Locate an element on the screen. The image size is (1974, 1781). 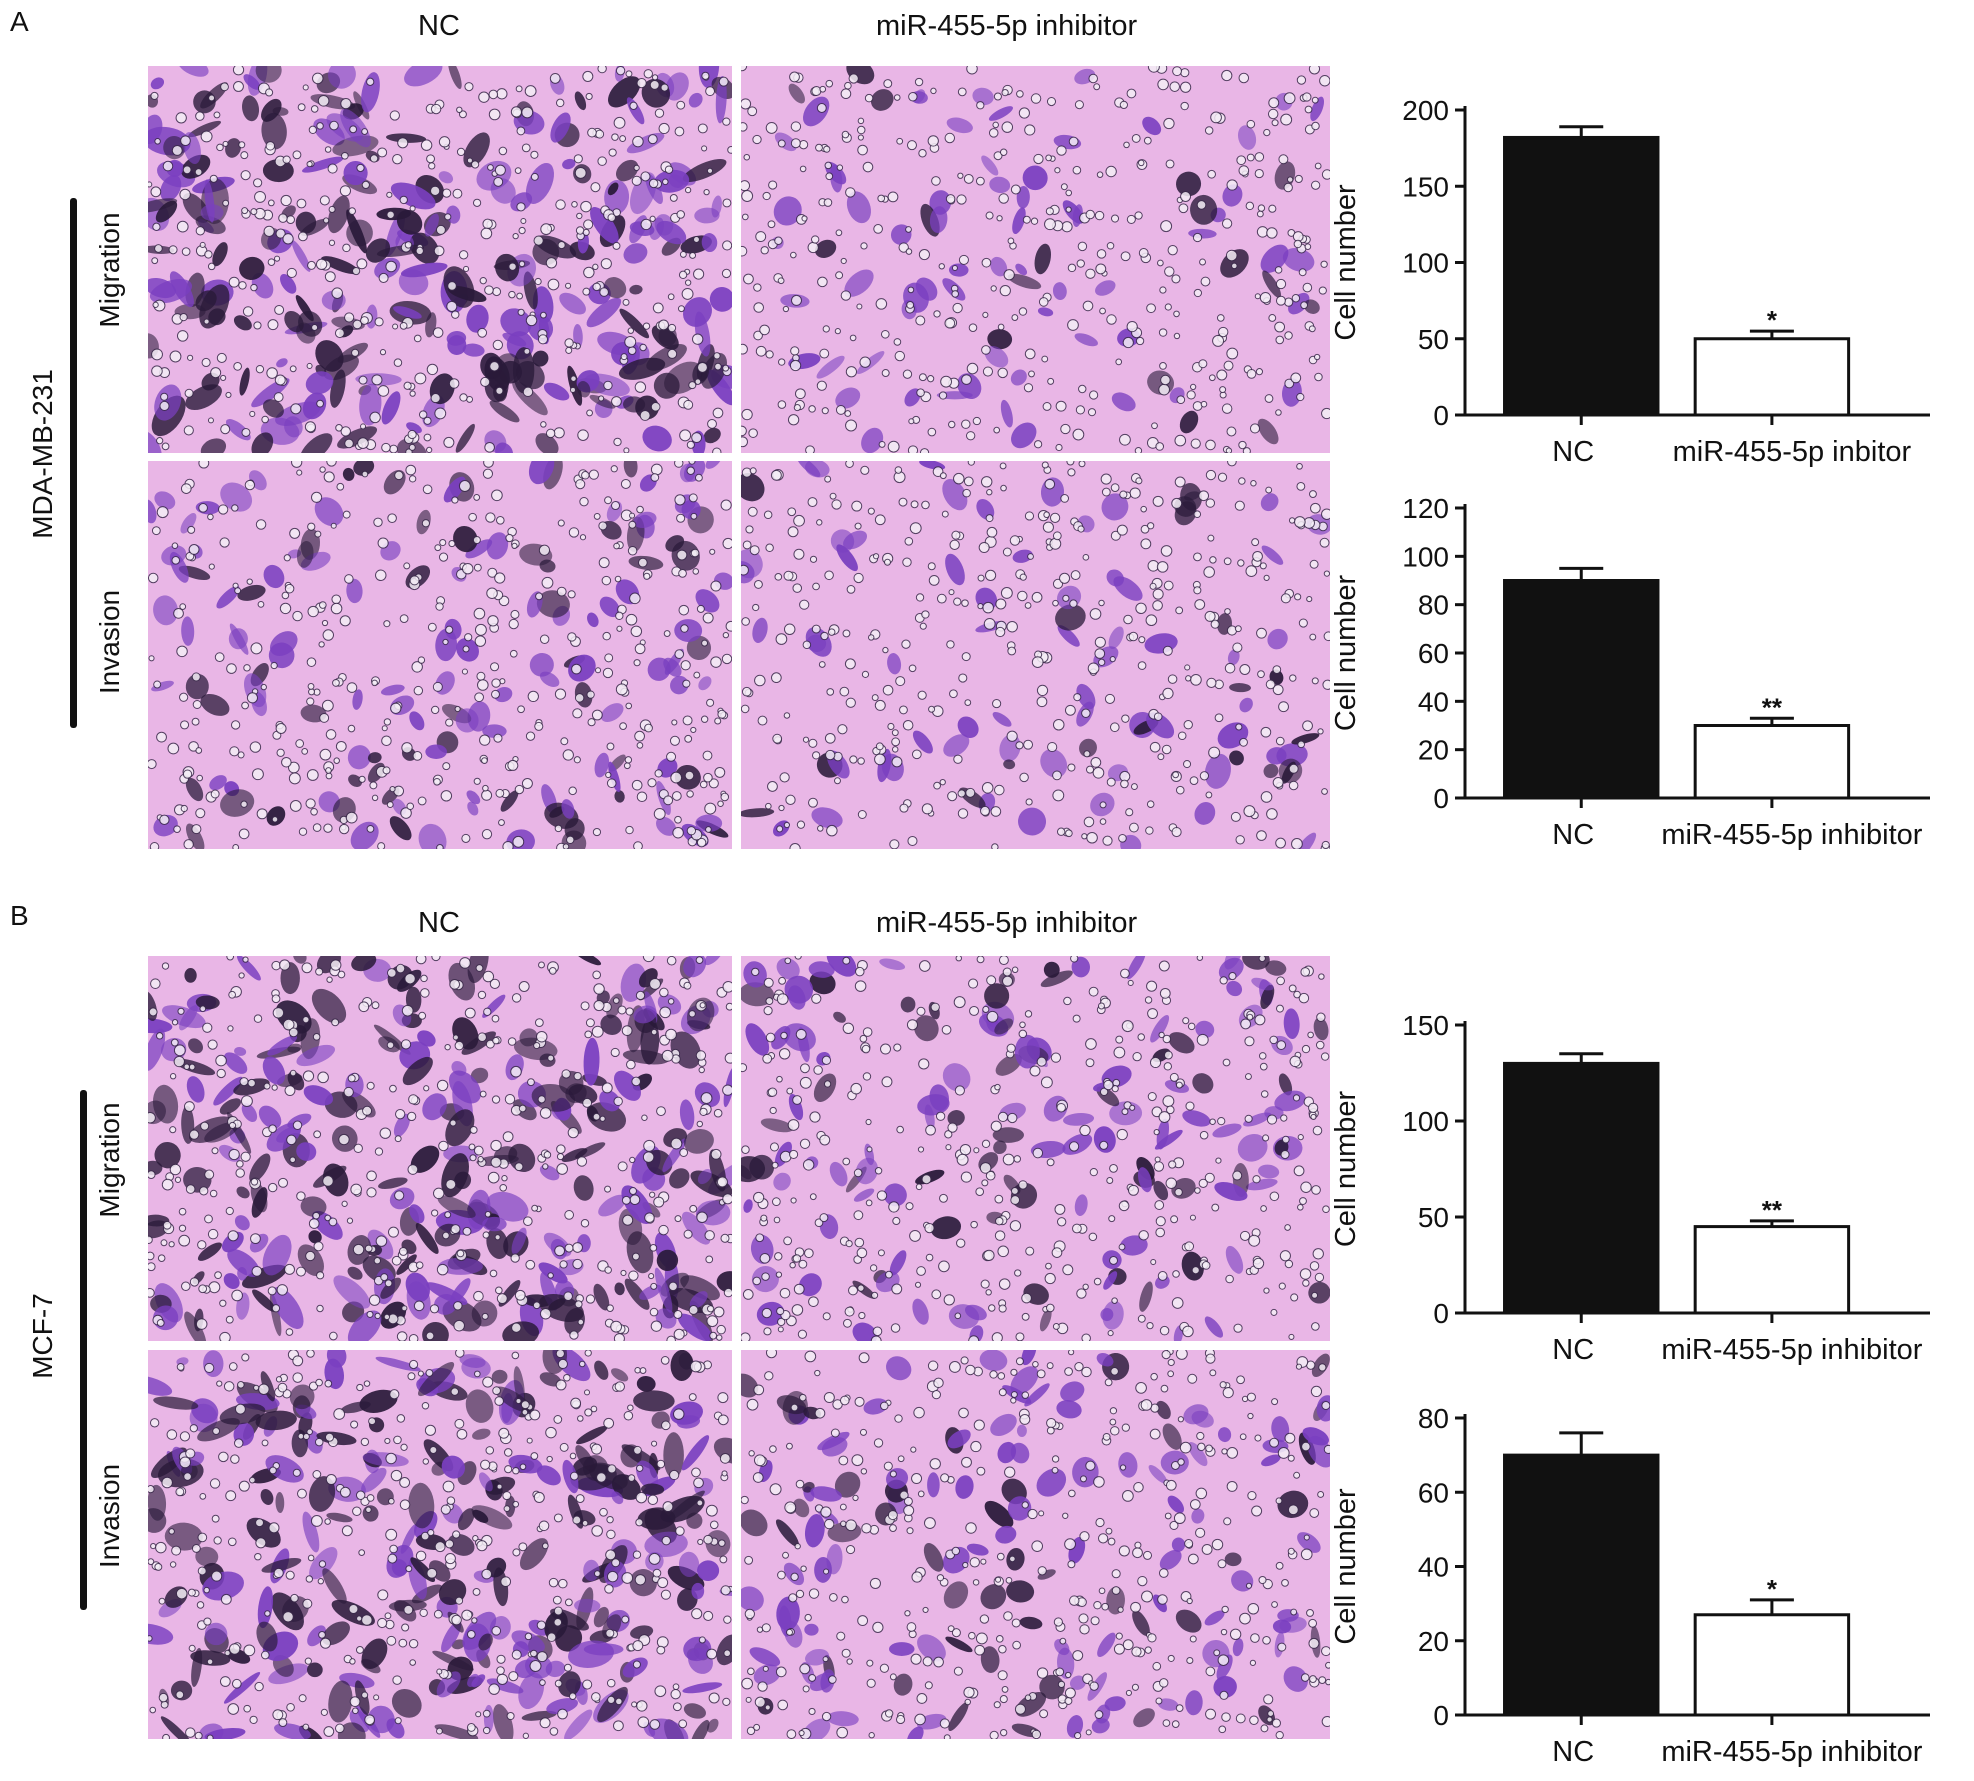
chart-3-ylabel: Cell number is located at coordinates (1346, 1168).